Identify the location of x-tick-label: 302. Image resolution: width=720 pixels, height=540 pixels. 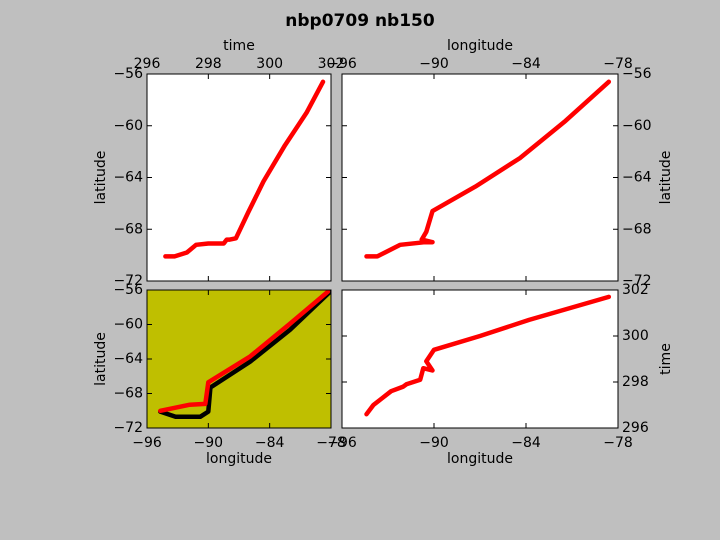
(331, 64).